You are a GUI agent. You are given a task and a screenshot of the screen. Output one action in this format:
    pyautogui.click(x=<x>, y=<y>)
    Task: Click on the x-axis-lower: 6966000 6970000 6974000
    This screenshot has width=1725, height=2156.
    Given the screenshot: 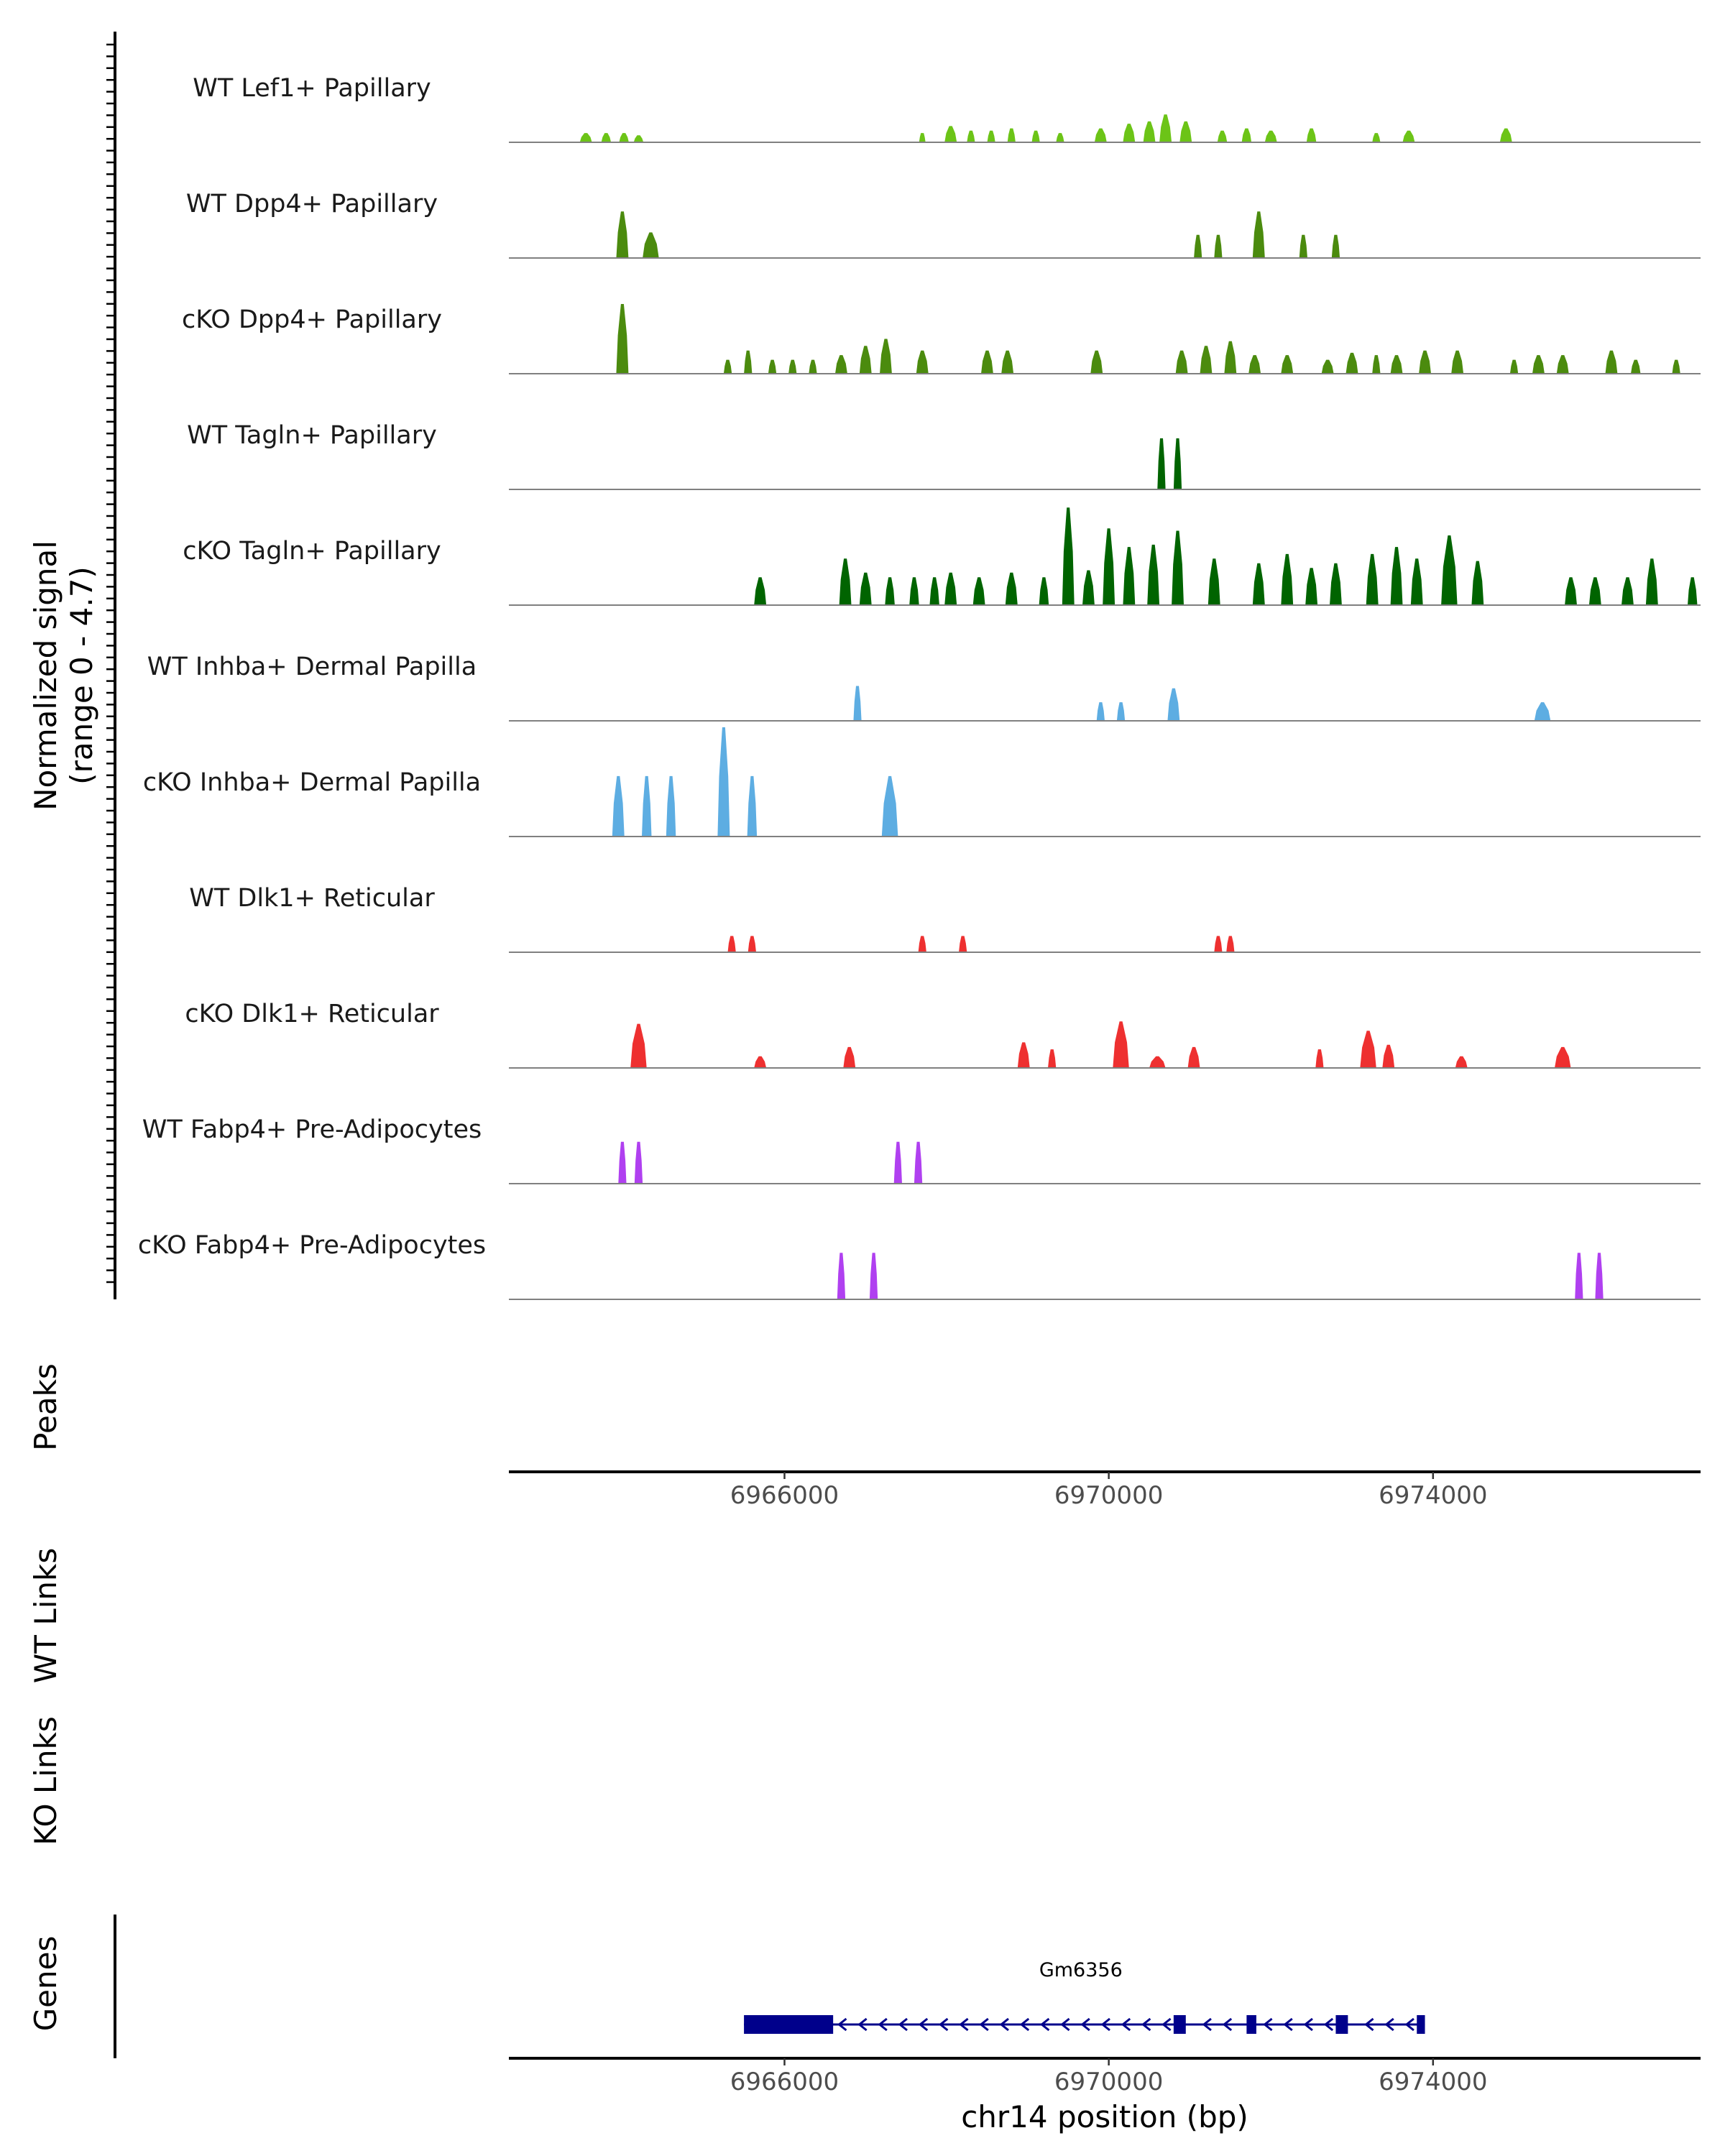 What is the action you would take?
    pyautogui.click(x=1109, y=2077)
    